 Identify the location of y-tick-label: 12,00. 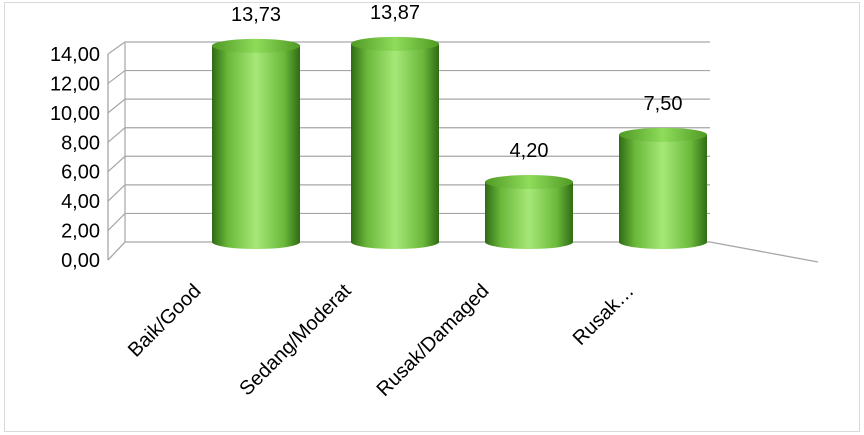
(75, 84).